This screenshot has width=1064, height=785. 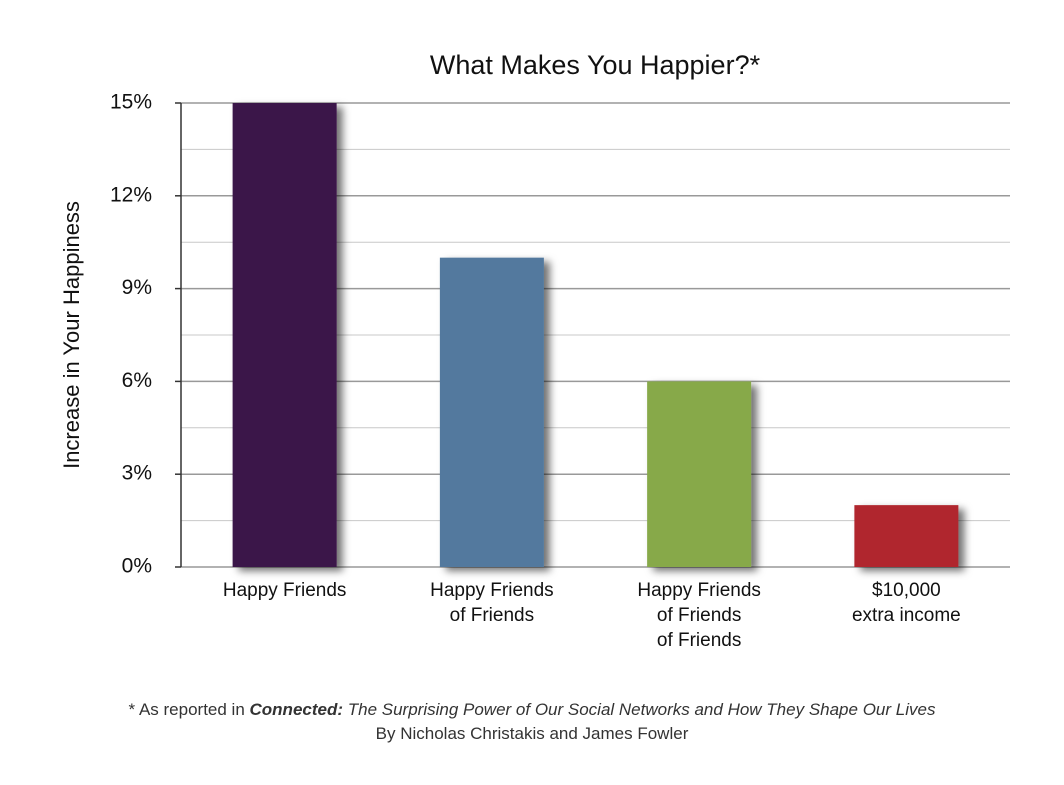 I want to click on y-tick-label: 3%, so click(x=137, y=473).